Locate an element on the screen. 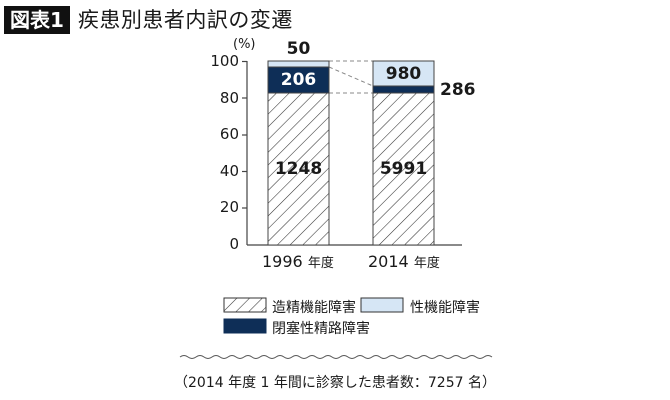  bar-1996 is located at coordinates (298, 153).